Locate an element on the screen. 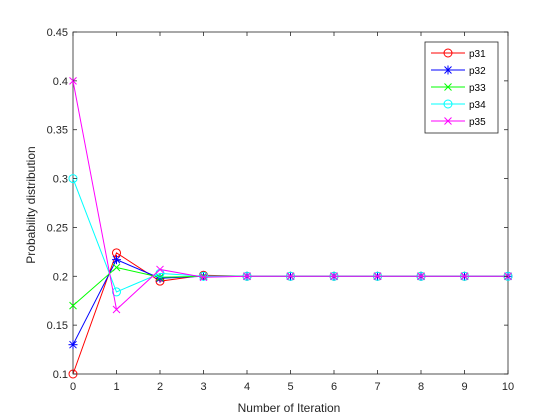 The height and width of the screenshot is (420, 560). x-tick-label: 10 is located at coordinates (508, 387).